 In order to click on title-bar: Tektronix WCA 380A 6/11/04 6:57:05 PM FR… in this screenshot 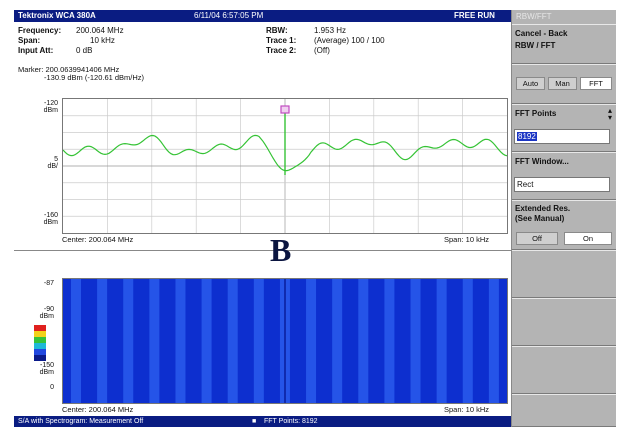, I will do `click(262, 16)`.